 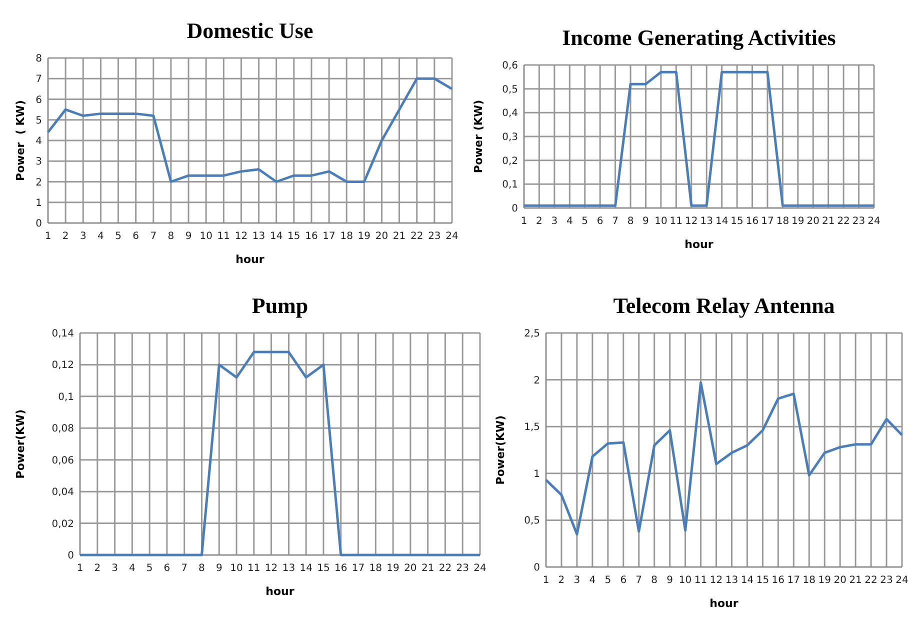 I want to click on x-tick-label: 6, so click(x=167, y=568).